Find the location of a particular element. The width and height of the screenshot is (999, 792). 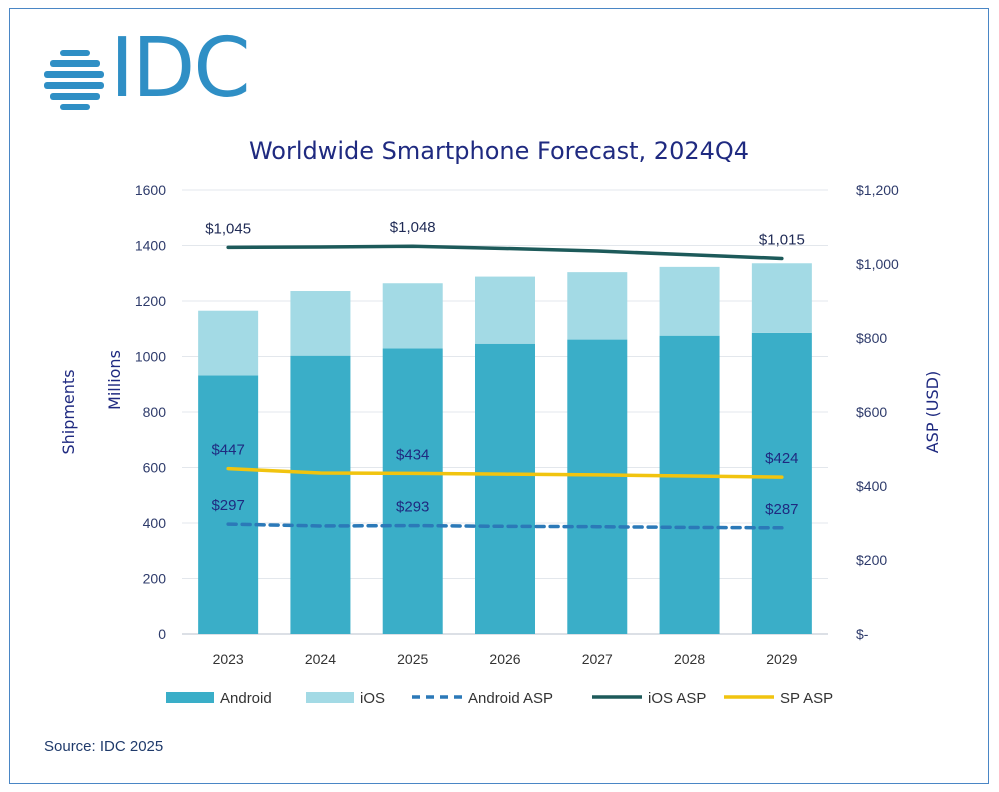

legend-label: iOS is located at coordinates (372, 698).